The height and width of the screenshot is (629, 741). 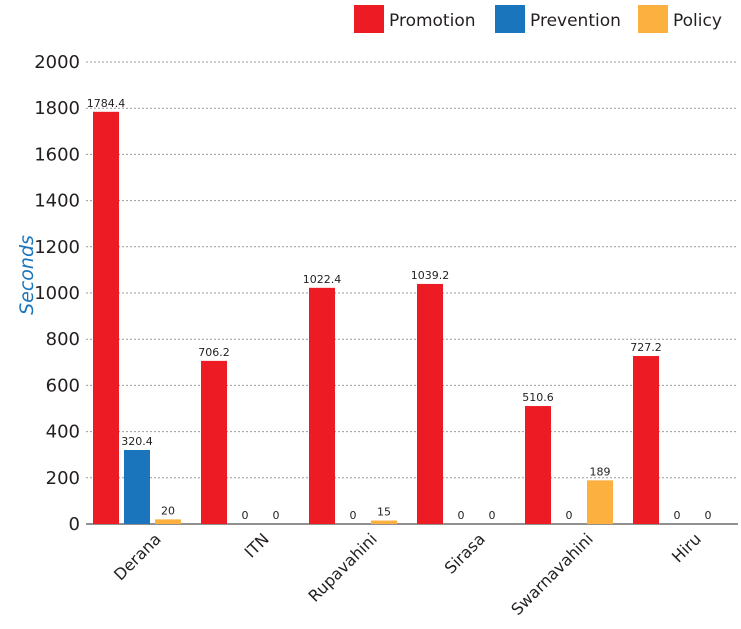 What do you see at coordinates (430, 275) in the screenshot?
I see `value-label-sirasa-promotion: 1039.2` at bounding box center [430, 275].